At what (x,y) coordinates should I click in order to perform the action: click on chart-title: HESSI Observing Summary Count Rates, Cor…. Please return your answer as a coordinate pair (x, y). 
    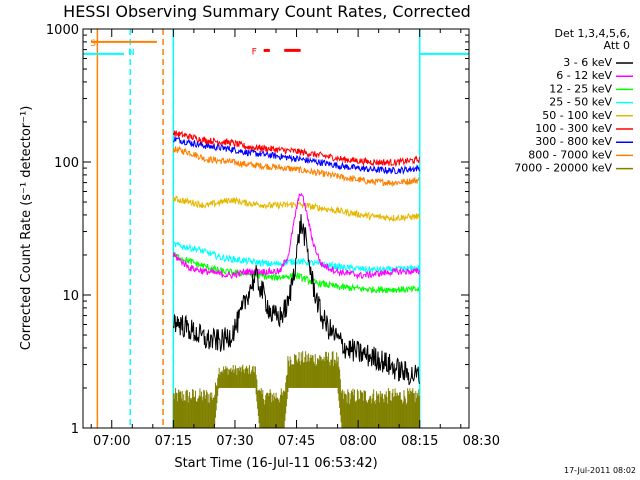
    Looking at the image, I should click on (267, 11).